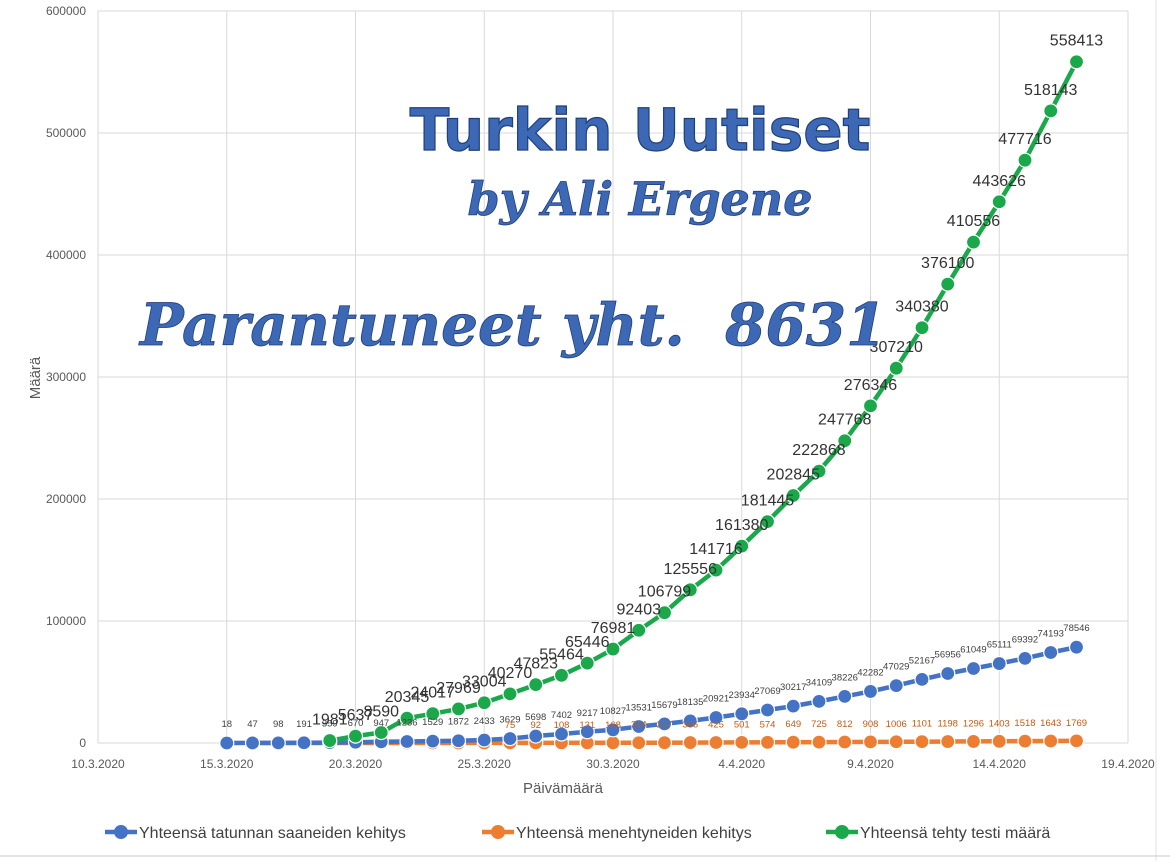 This screenshot has width=1170, height=866. Describe the element at coordinates (433, 693) in the screenshot. I see `data-label-tests: 24017` at that location.